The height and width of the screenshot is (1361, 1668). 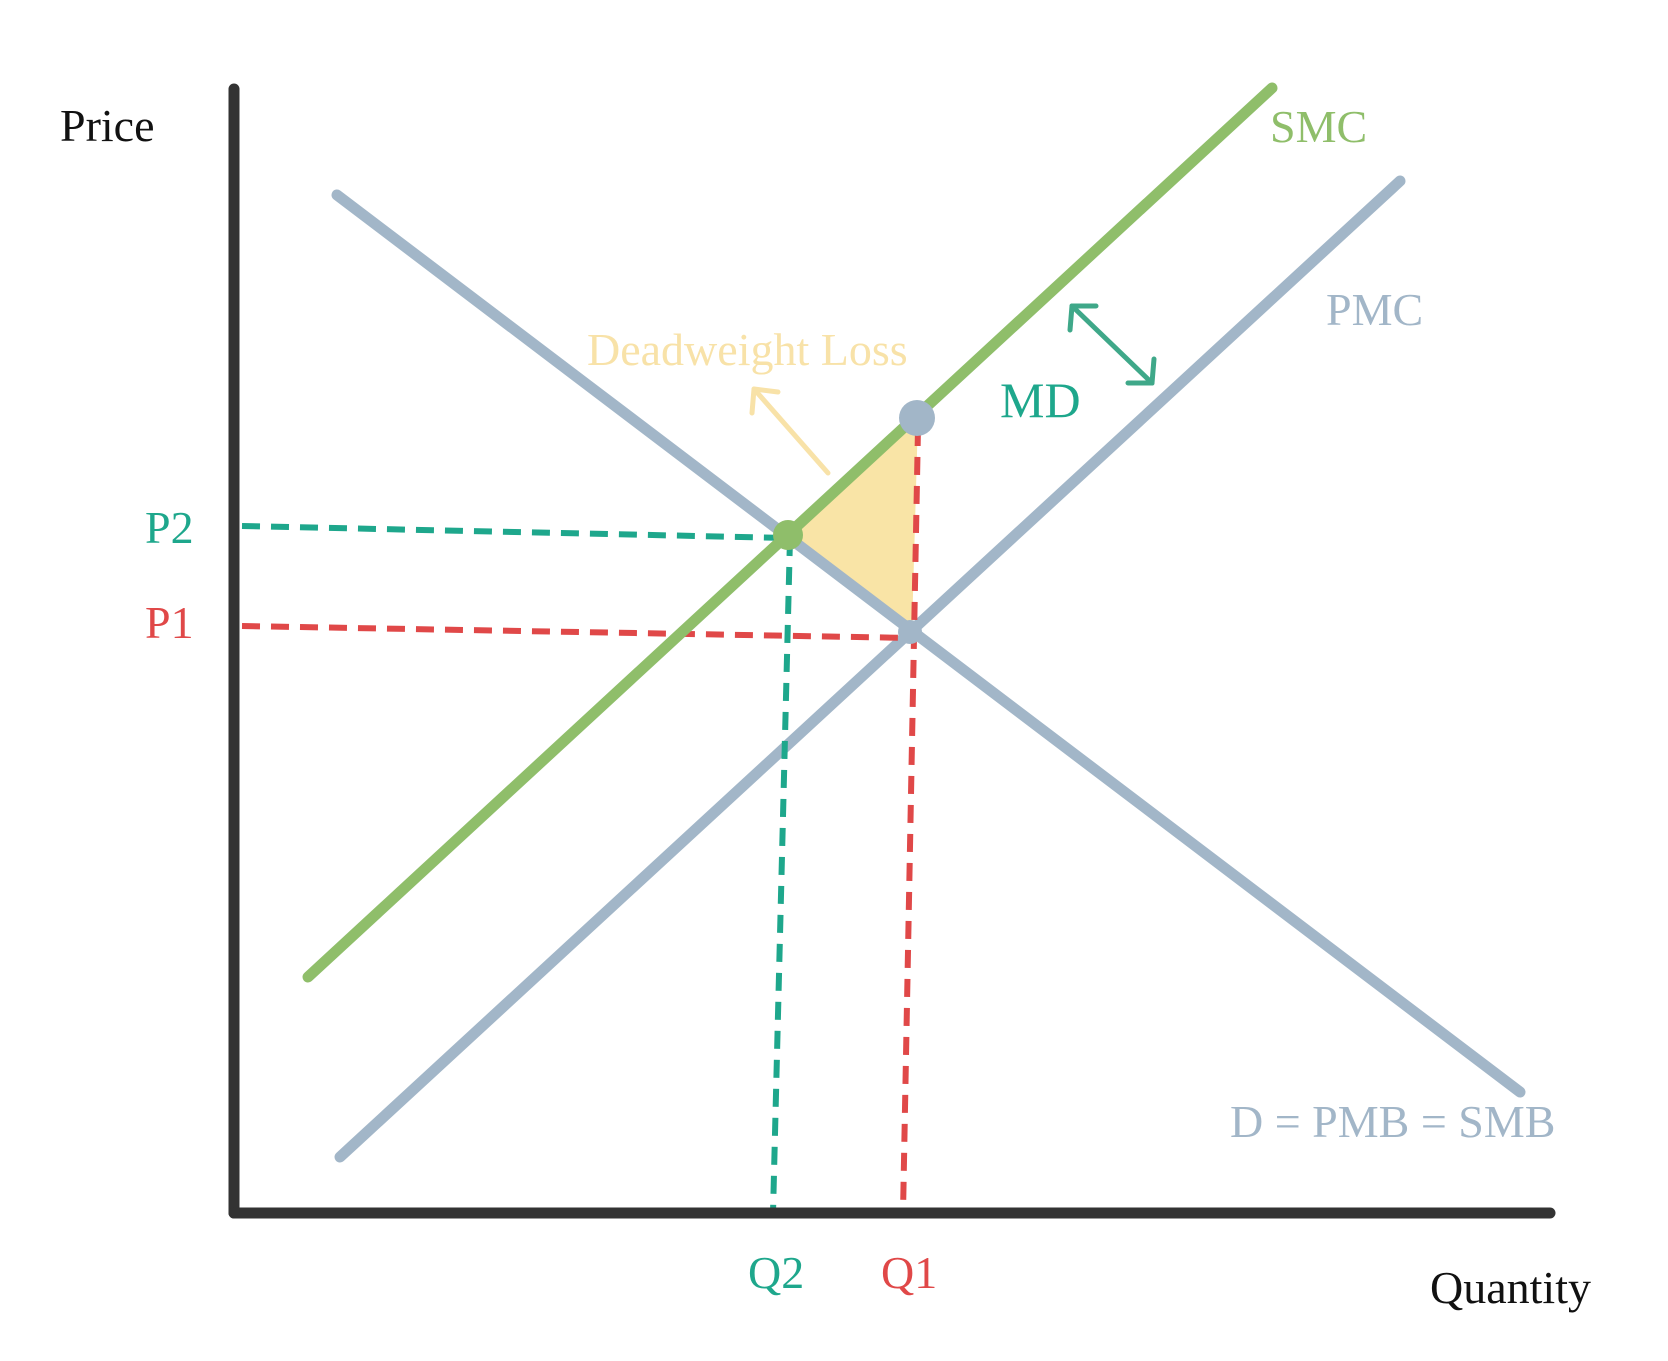 What do you see at coordinates (853, 524) in the screenshot?
I see `deadweight-loss-area` at bounding box center [853, 524].